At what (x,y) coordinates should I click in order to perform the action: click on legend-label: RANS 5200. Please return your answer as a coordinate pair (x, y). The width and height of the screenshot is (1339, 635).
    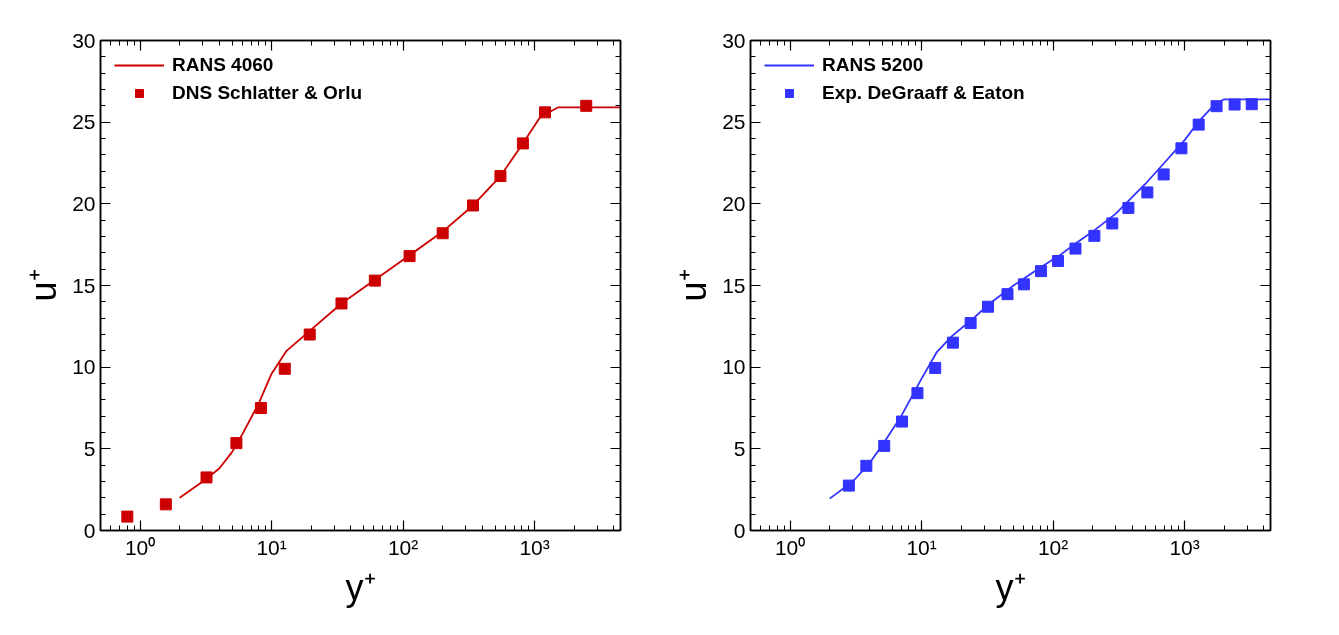
    Looking at the image, I should click on (873, 65).